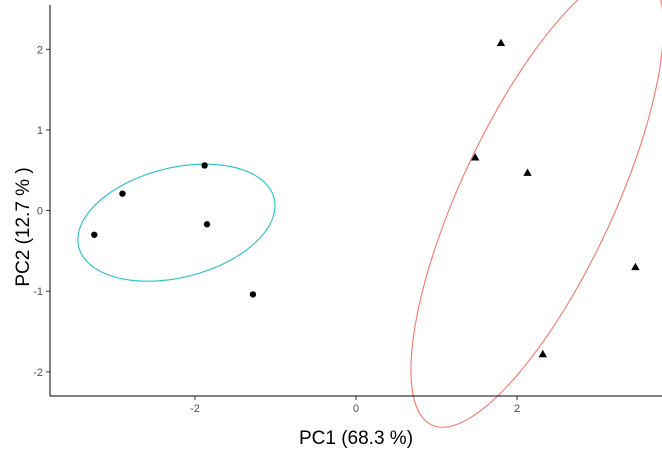  I want to click on x-tick-label: 0, so click(356, 409).